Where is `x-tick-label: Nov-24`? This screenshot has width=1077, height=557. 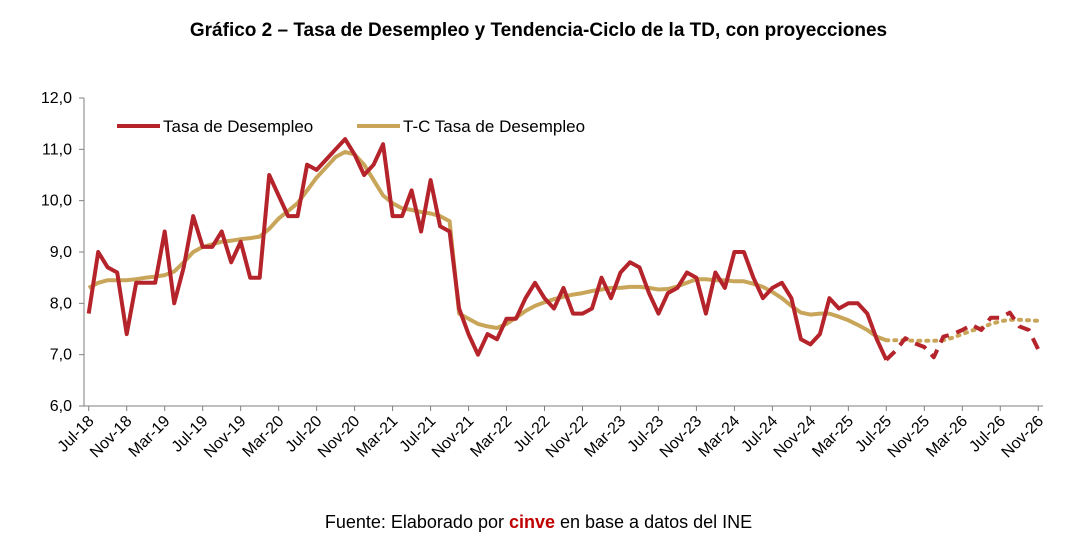
x-tick-label: Nov-24 is located at coordinates (795, 437).